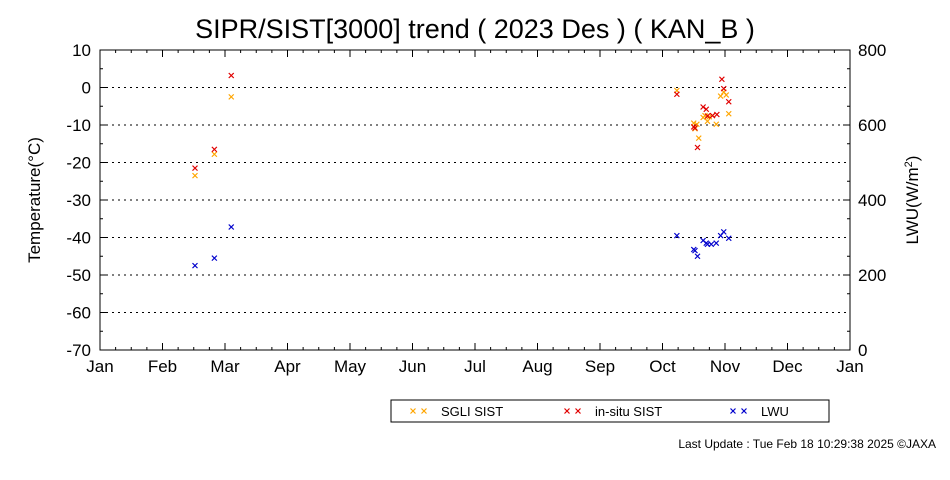 The image size is (950, 480). I want to click on x-tick-label: Apr, so click(287, 366).